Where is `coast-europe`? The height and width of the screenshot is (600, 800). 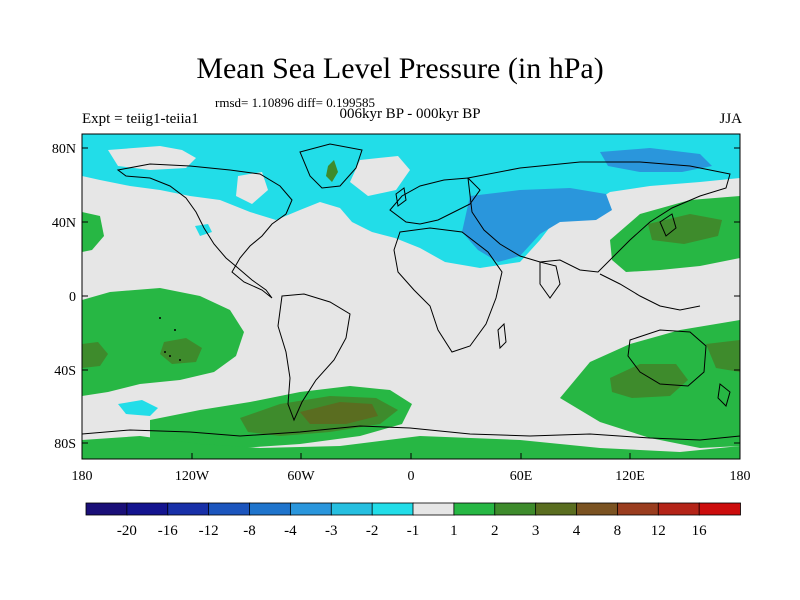
coast-europe is located at coordinates (435, 201).